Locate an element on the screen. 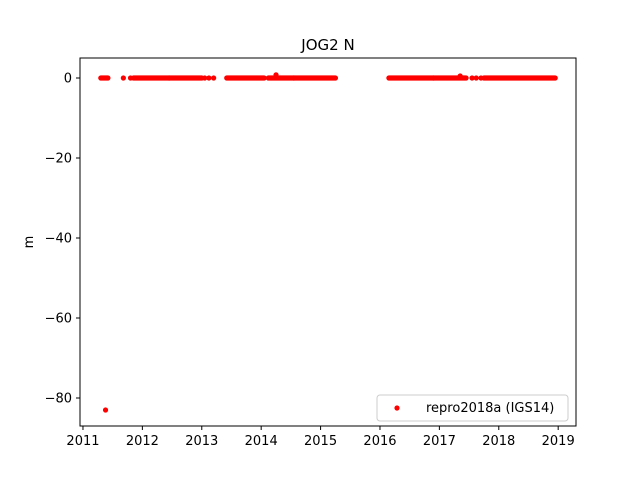 Image resolution: width=640 pixels, height=480 pixels. legend-marker is located at coordinates (397, 408).